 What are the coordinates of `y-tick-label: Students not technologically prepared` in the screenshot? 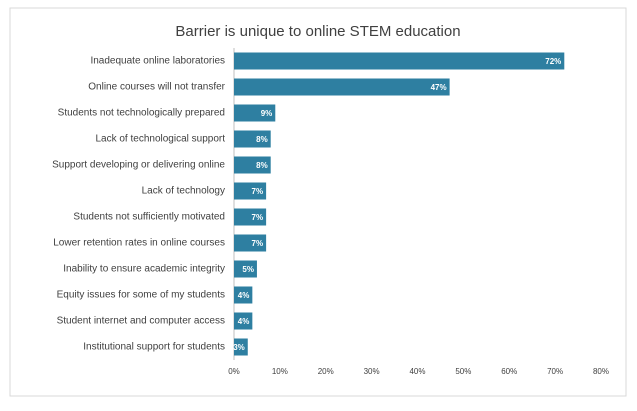 It's located at (141, 113).